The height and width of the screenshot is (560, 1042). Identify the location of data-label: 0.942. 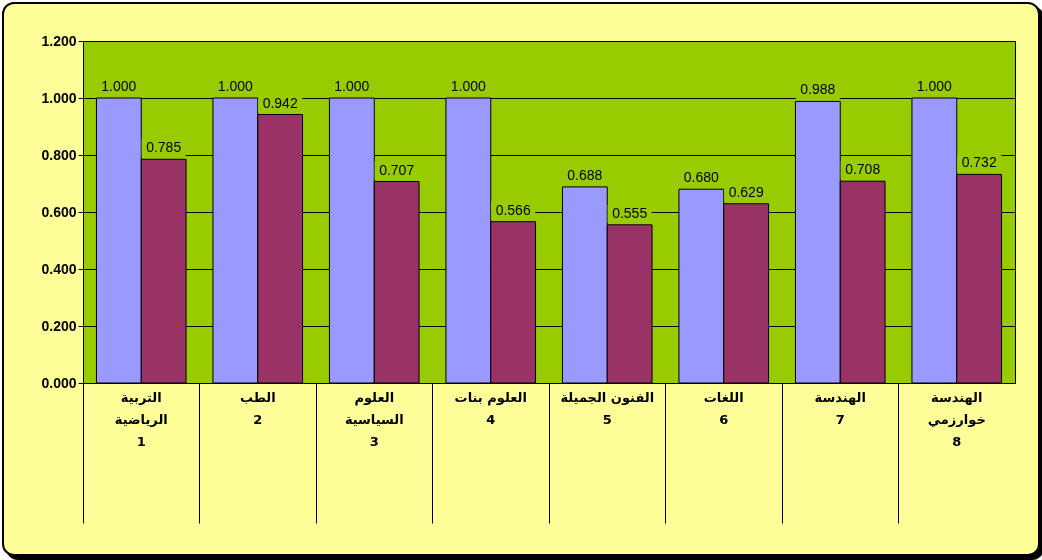
(280, 102).